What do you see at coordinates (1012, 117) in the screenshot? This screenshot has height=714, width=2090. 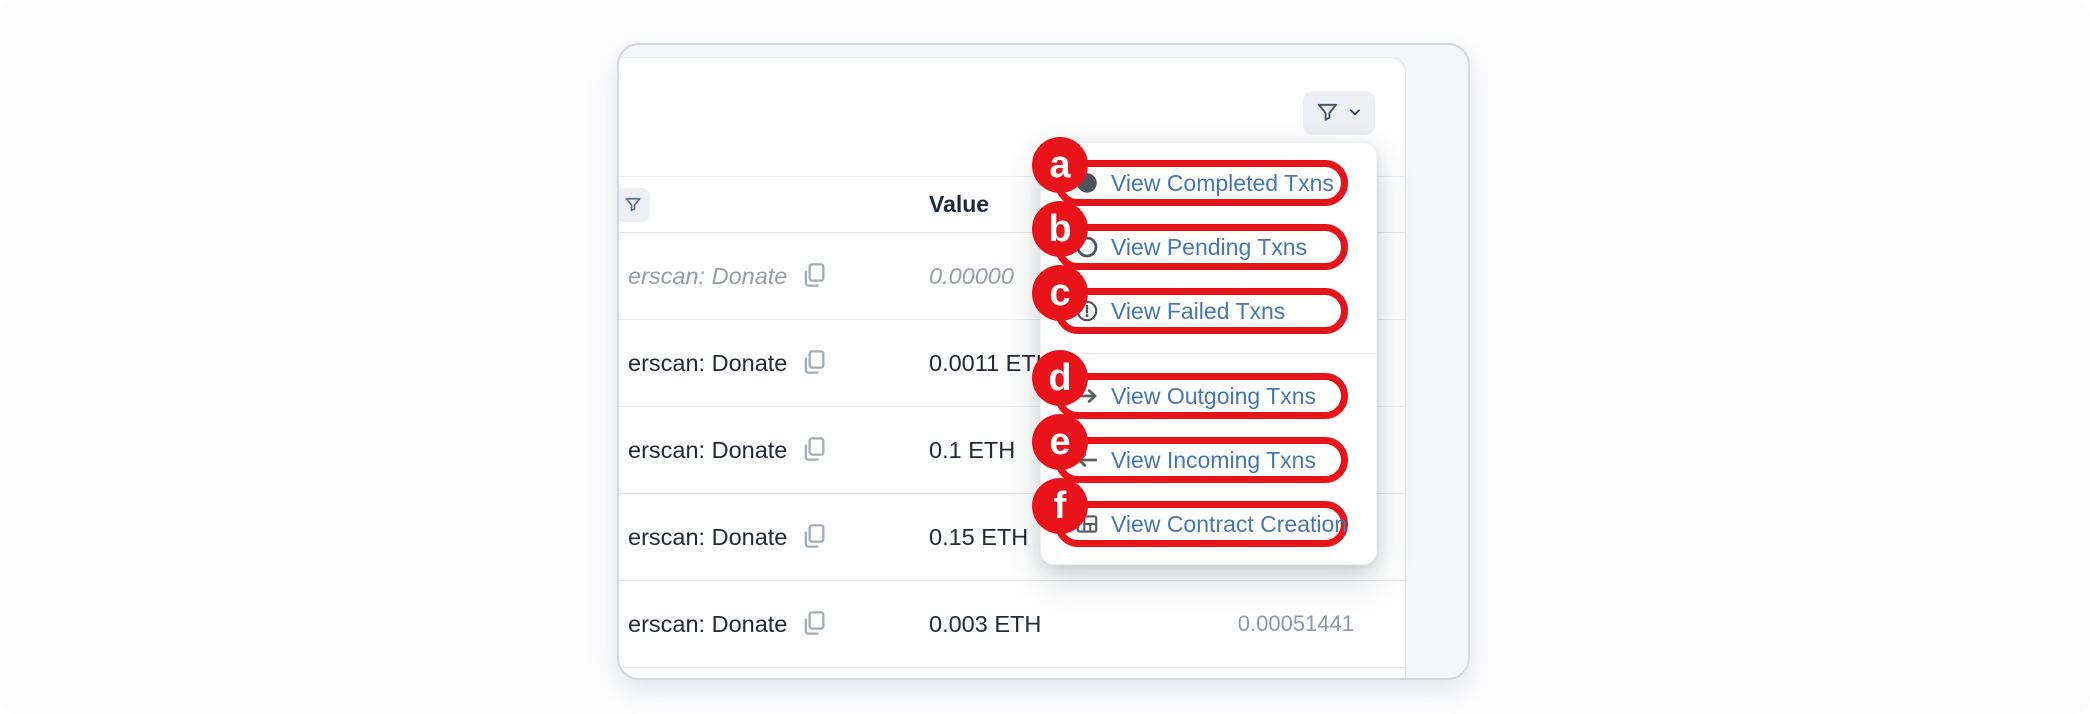 I see `card-toolbar` at bounding box center [1012, 117].